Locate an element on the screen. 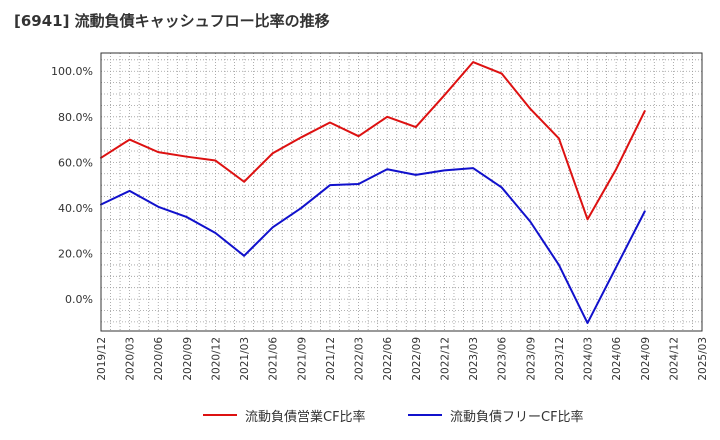  y-tick-label: 0.0% is located at coordinates (79, 299).